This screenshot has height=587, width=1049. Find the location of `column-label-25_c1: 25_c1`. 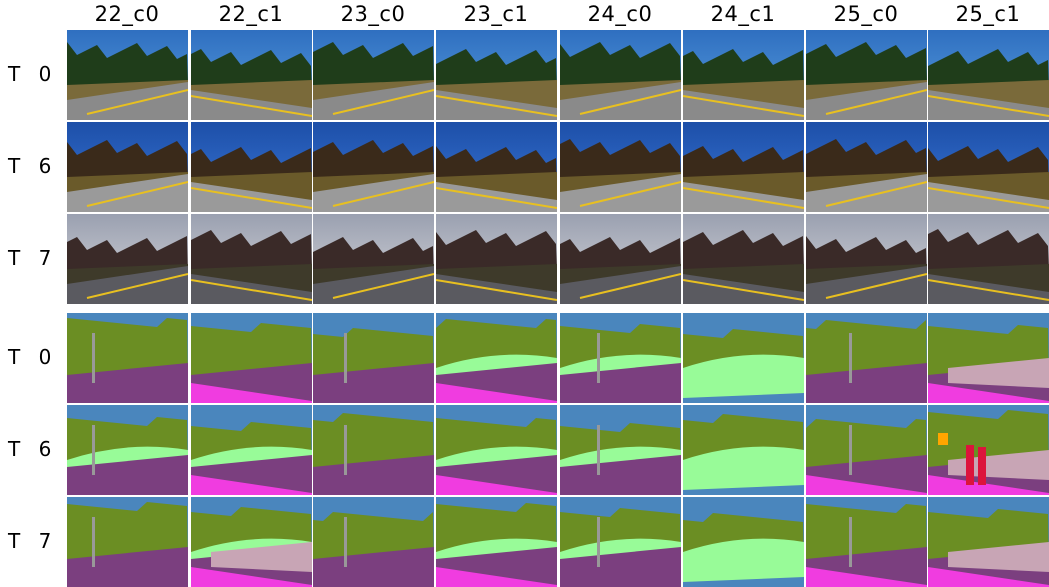

column-label-25_c1: 25_c1 is located at coordinates (988, 14).